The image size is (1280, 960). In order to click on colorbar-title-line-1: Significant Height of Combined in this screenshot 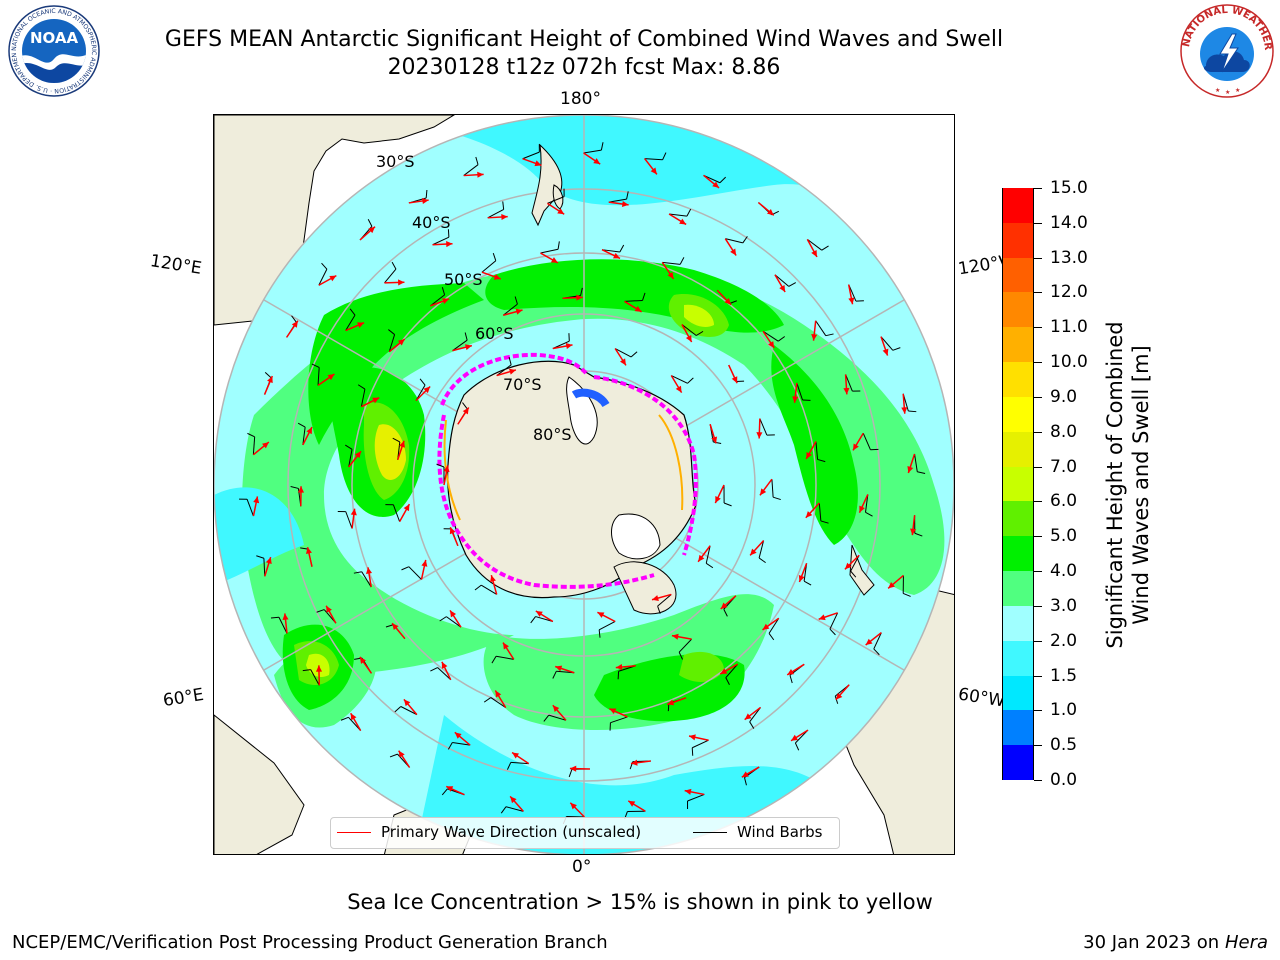, I will do `click(1115, 485)`.